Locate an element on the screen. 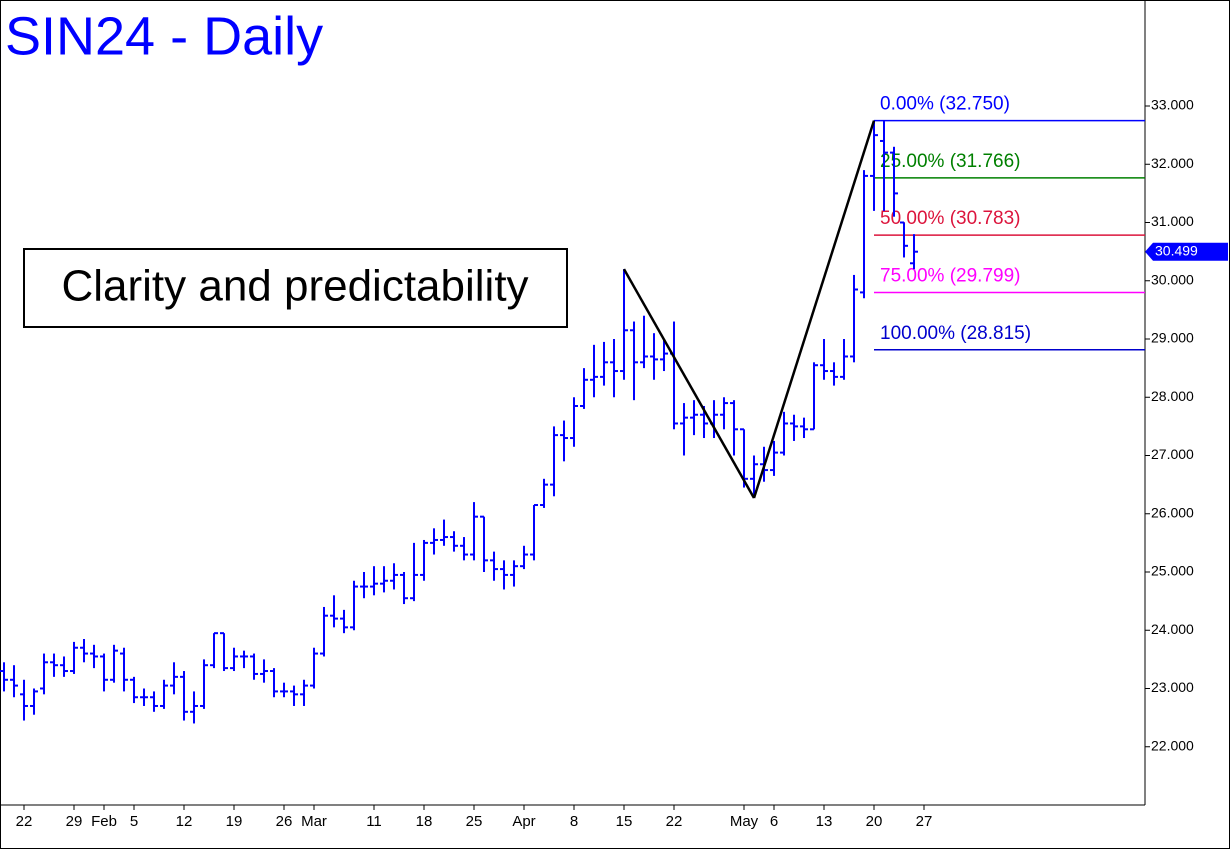  fib-label: 100.00% (28.815) is located at coordinates (955, 333).